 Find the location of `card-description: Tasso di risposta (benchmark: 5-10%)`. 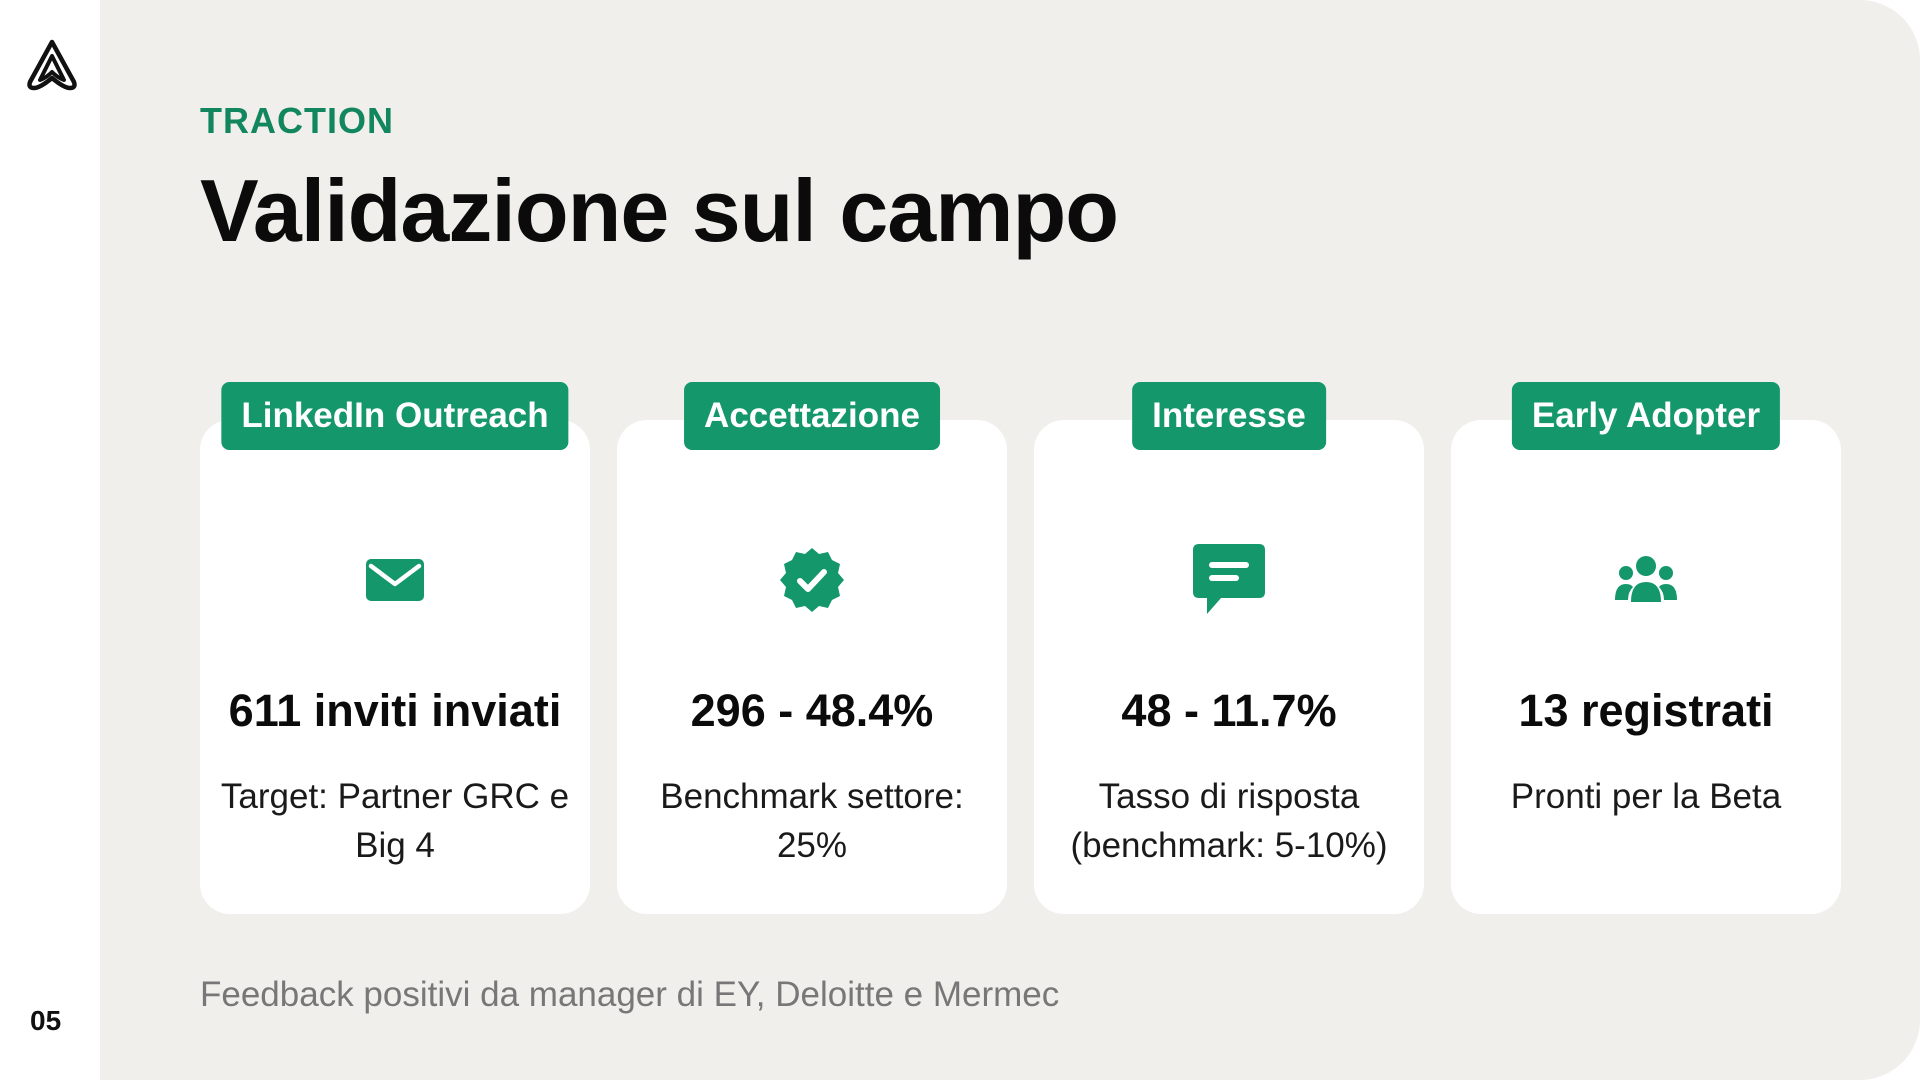

card-description: Tasso di risposta (benchmark: 5-10%) is located at coordinates (1229, 821).